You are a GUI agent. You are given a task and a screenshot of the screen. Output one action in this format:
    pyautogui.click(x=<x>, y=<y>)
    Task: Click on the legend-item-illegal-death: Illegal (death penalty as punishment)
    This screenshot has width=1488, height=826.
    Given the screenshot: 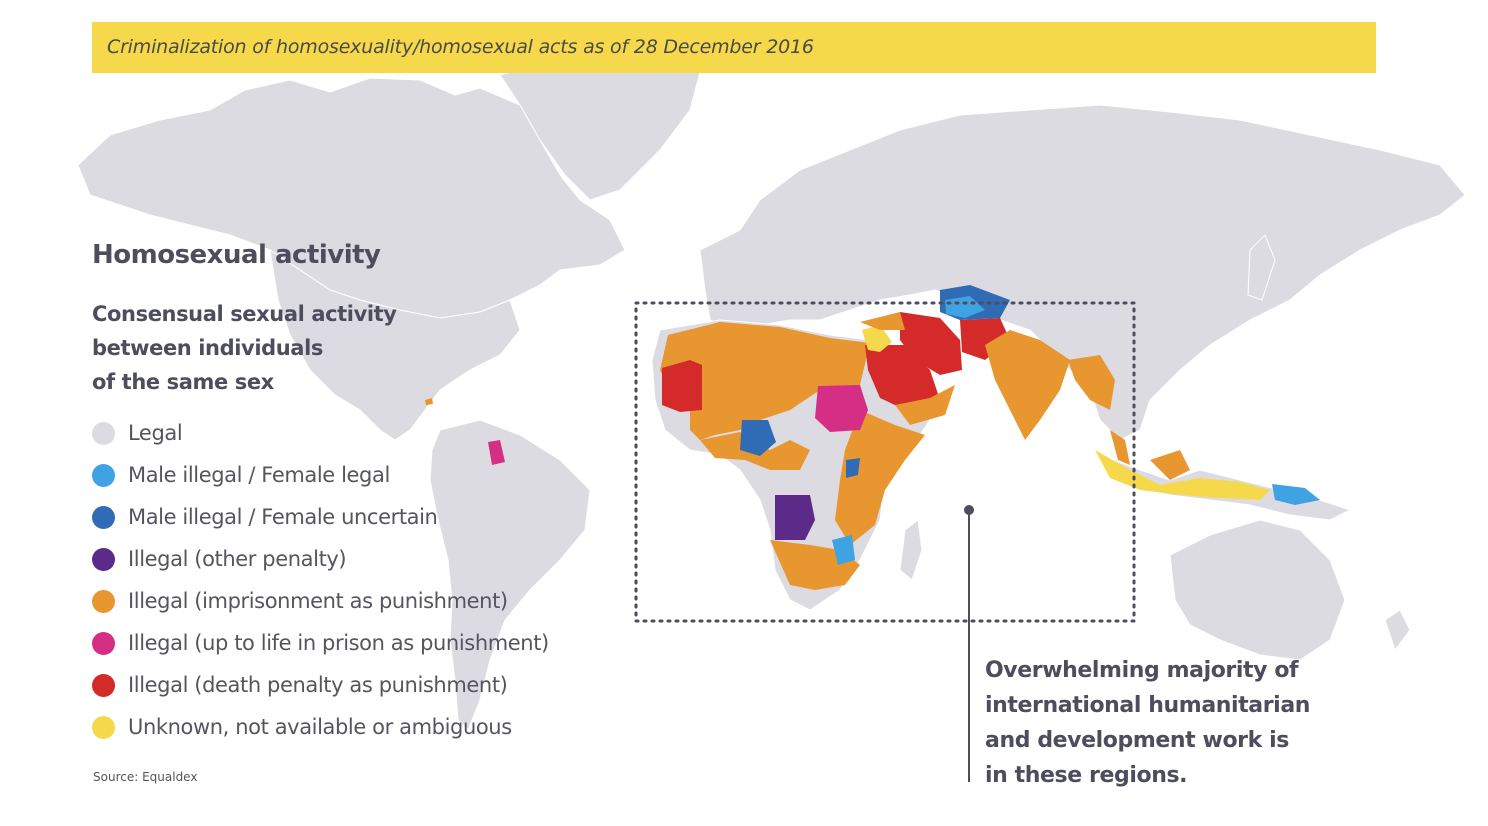 What is the action you would take?
    pyautogui.click(x=320, y=685)
    